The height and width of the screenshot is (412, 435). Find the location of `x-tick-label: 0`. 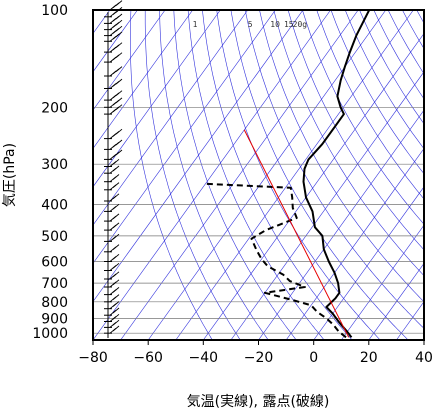

x-tick-label: 0 is located at coordinates (313, 358).